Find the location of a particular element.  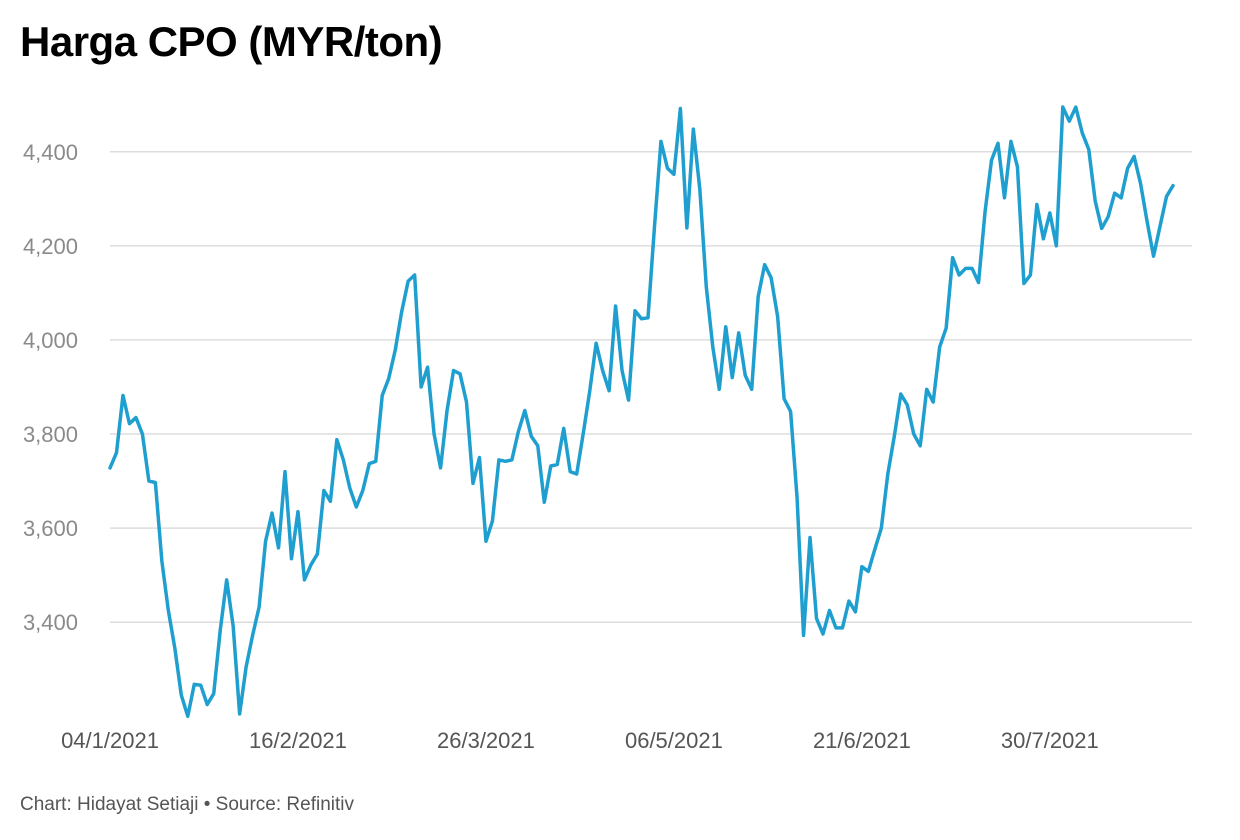

y-axis-labels: 3,400 3,600 3,800 4,000 4,200 4,400 is located at coordinates (50, 387).